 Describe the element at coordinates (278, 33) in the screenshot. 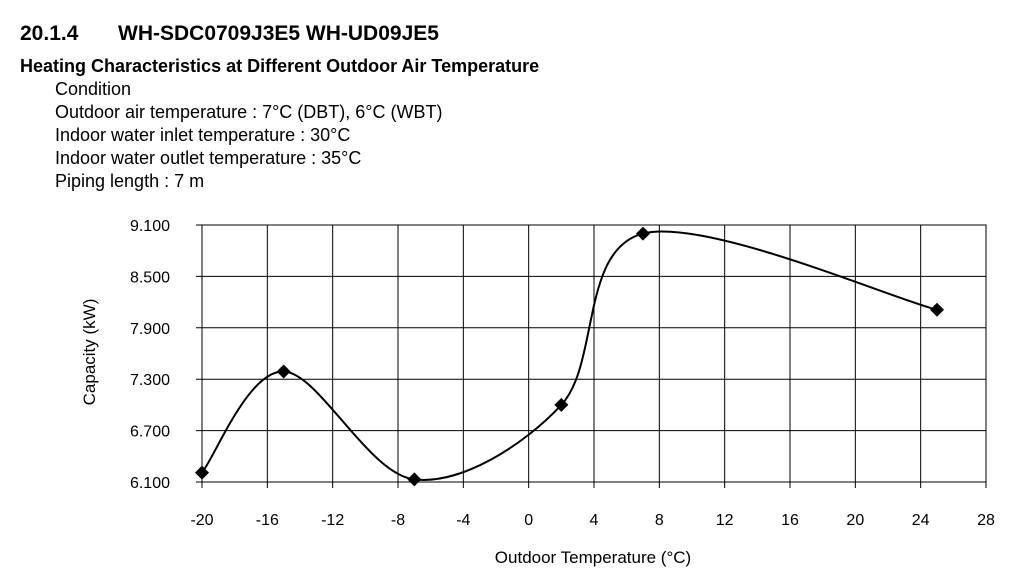

I see `model-name: WH-SDC0709J3E5 WH-UD09JE5` at that location.